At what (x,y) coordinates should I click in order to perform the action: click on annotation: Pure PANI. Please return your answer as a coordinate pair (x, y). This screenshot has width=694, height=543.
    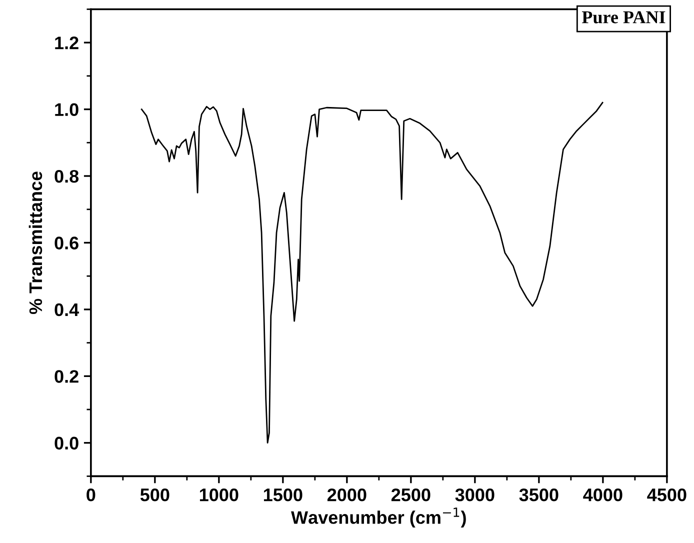
    Looking at the image, I should click on (624, 17).